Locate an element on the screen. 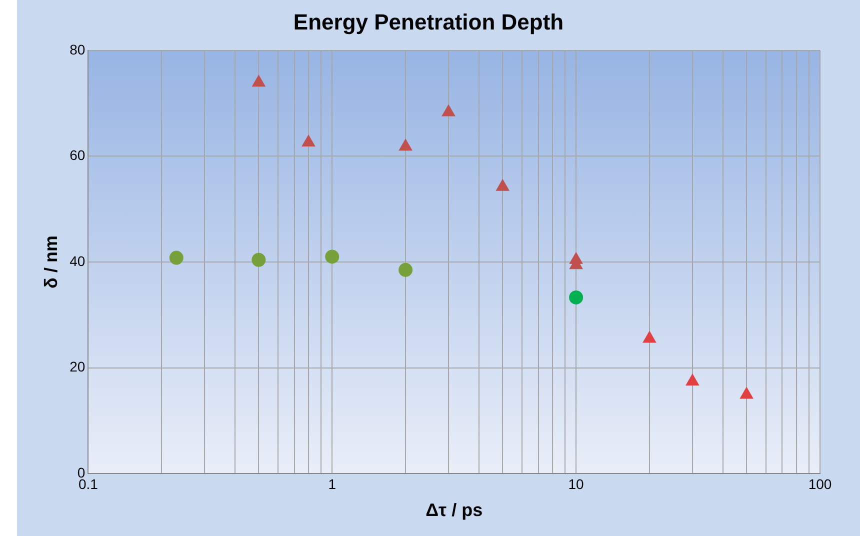 The width and height of the screenshot is (860, 536). chart-title: Energy Penetration Depth is located at coordinates (428, 21).